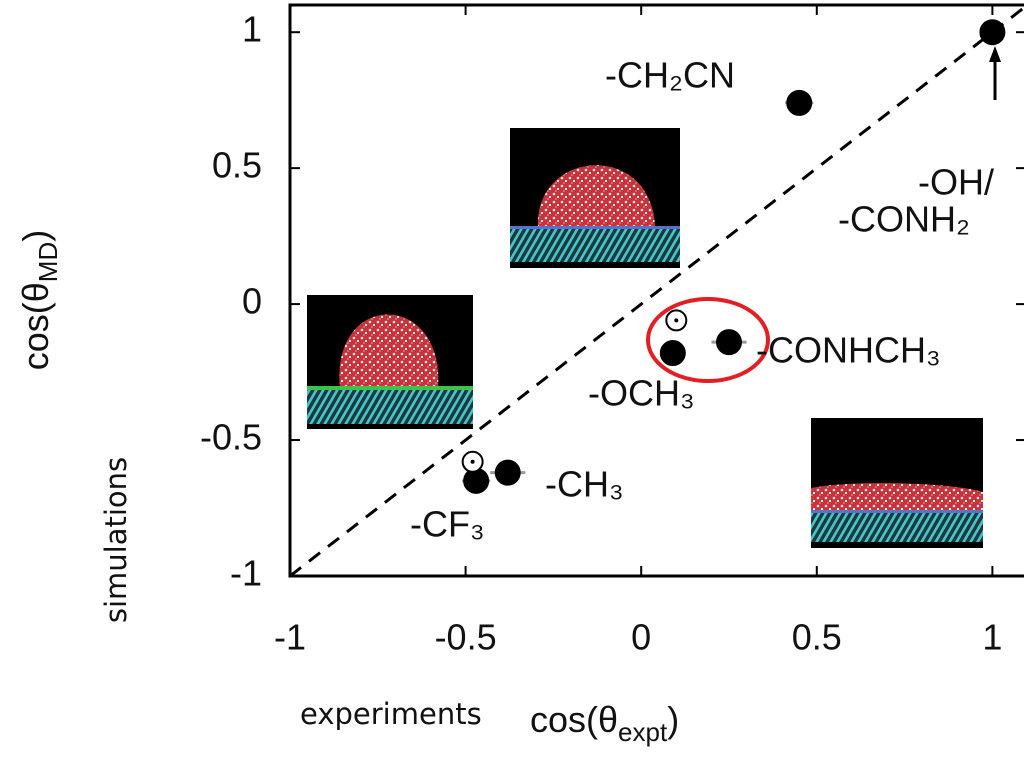  I want to click on point-label: -CH₃, so click(584, 484).